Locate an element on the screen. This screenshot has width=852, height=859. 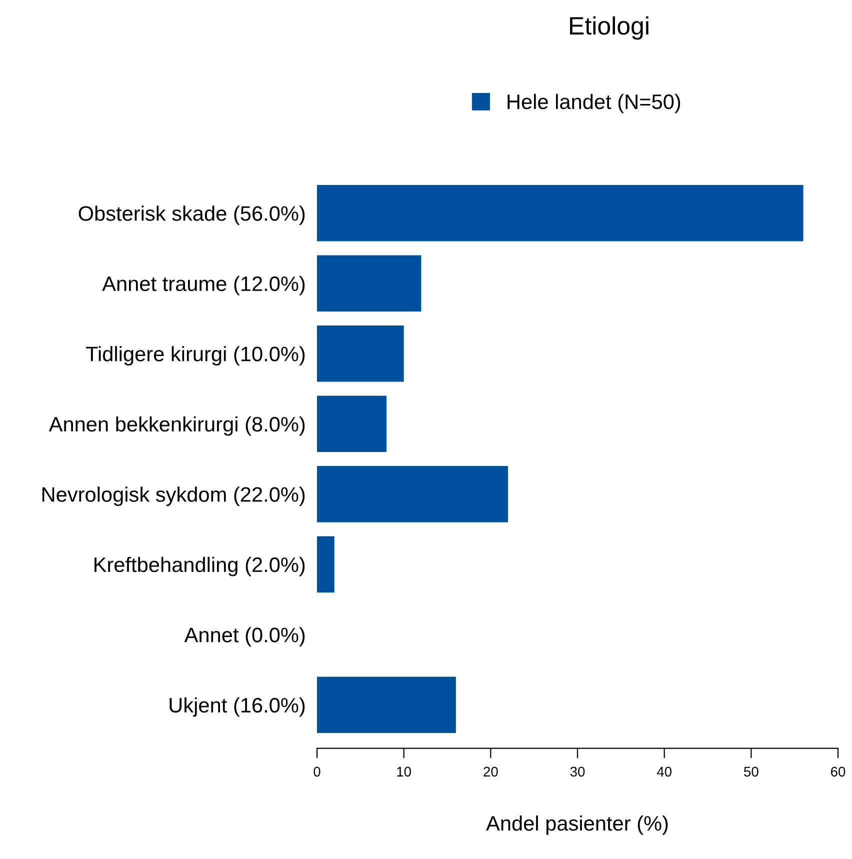
y-tick-label: Kreftbehandling (2.0%) is located at coordinates (199, 566).